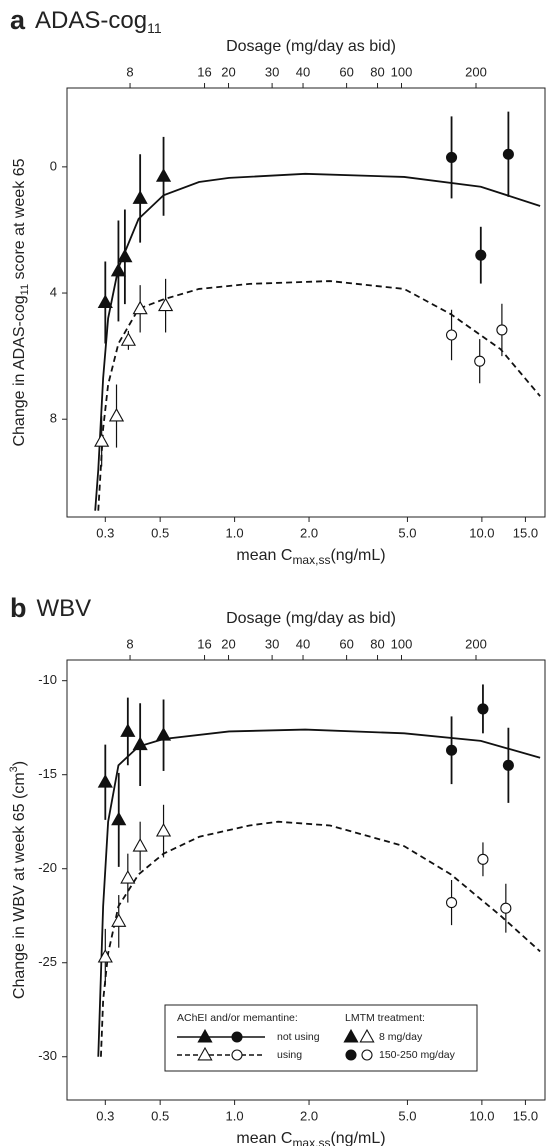  What do you see at coordinates (237, 1018) in the screenshot?
I see `legend-title: AChEI and/or memantine:` at bounding box center [237, 1018].